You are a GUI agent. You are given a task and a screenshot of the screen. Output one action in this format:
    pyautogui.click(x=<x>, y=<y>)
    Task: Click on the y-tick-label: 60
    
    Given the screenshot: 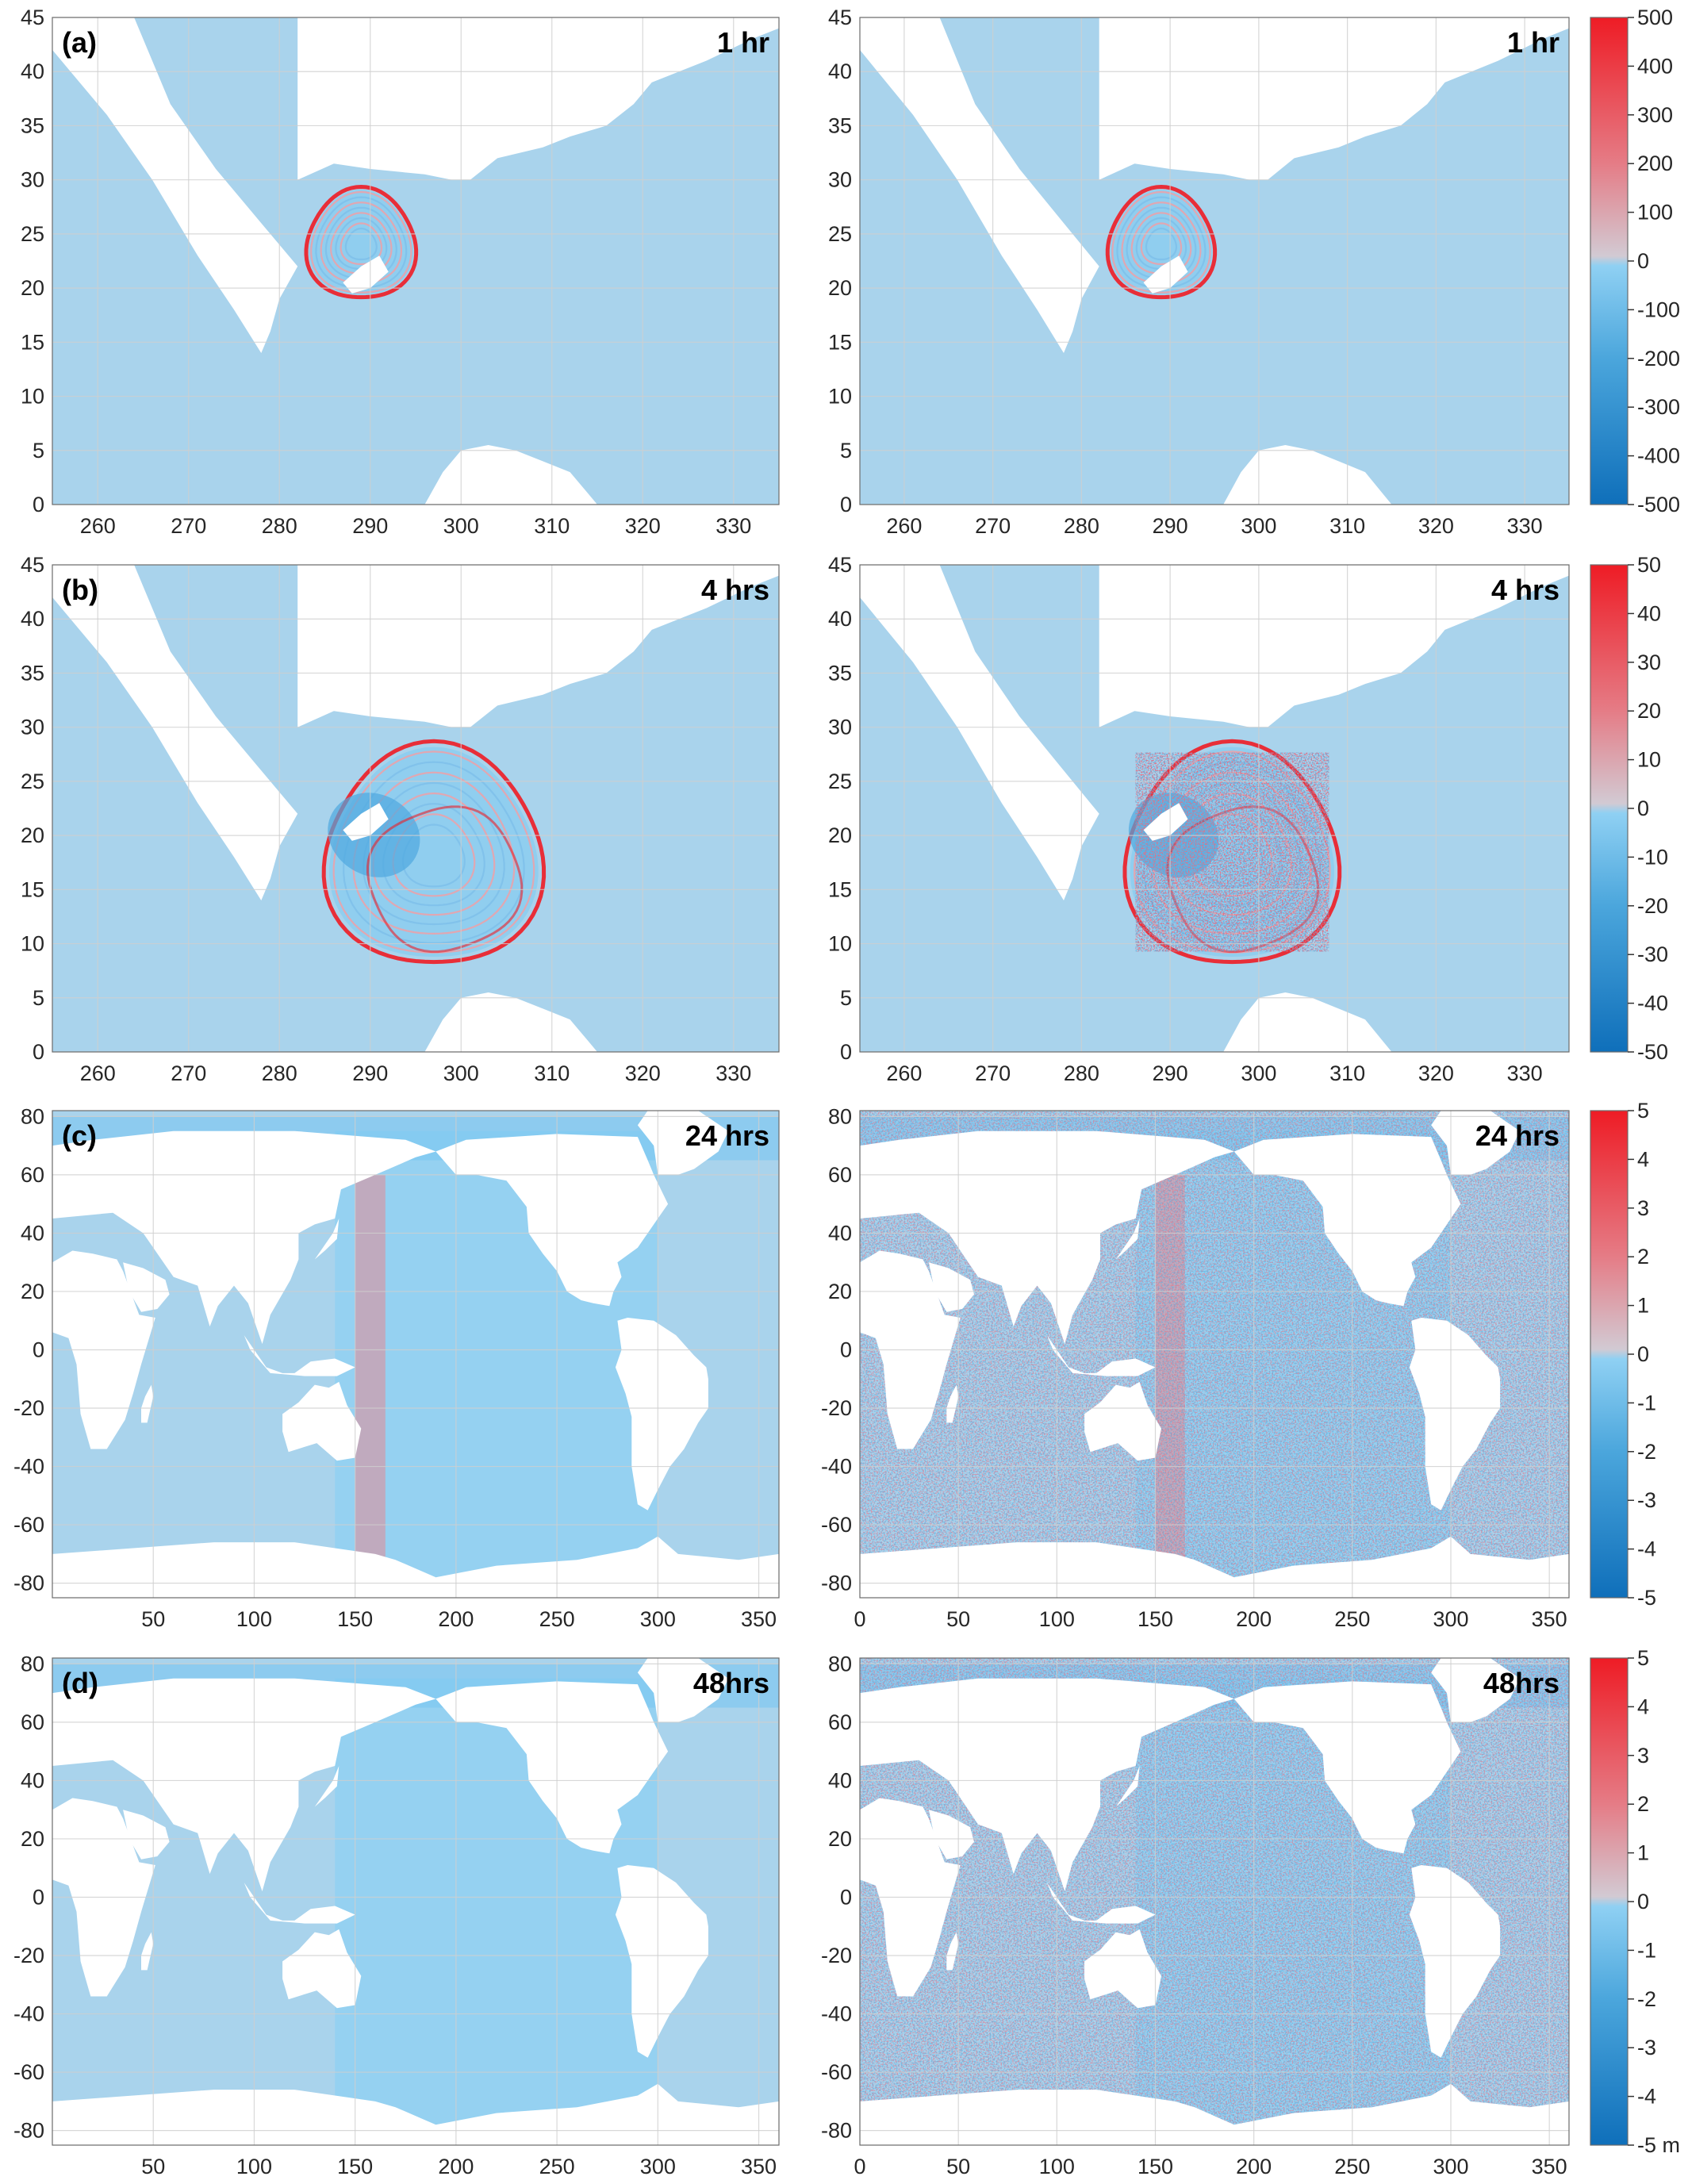 What is the action you would take?
    pyautogui.click(x=32, y=1722)
    